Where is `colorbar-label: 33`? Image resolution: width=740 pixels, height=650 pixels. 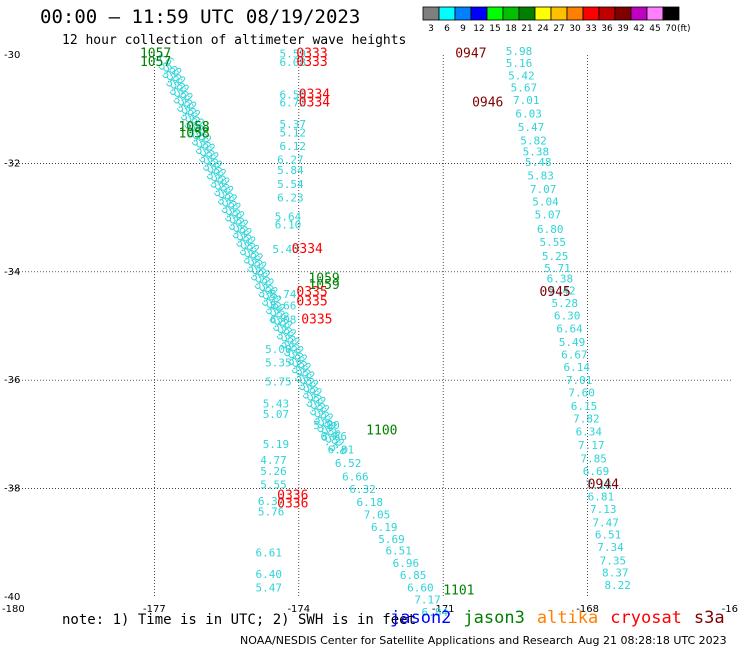
colorbar-label: 33 is located at coordinates (590, 28).